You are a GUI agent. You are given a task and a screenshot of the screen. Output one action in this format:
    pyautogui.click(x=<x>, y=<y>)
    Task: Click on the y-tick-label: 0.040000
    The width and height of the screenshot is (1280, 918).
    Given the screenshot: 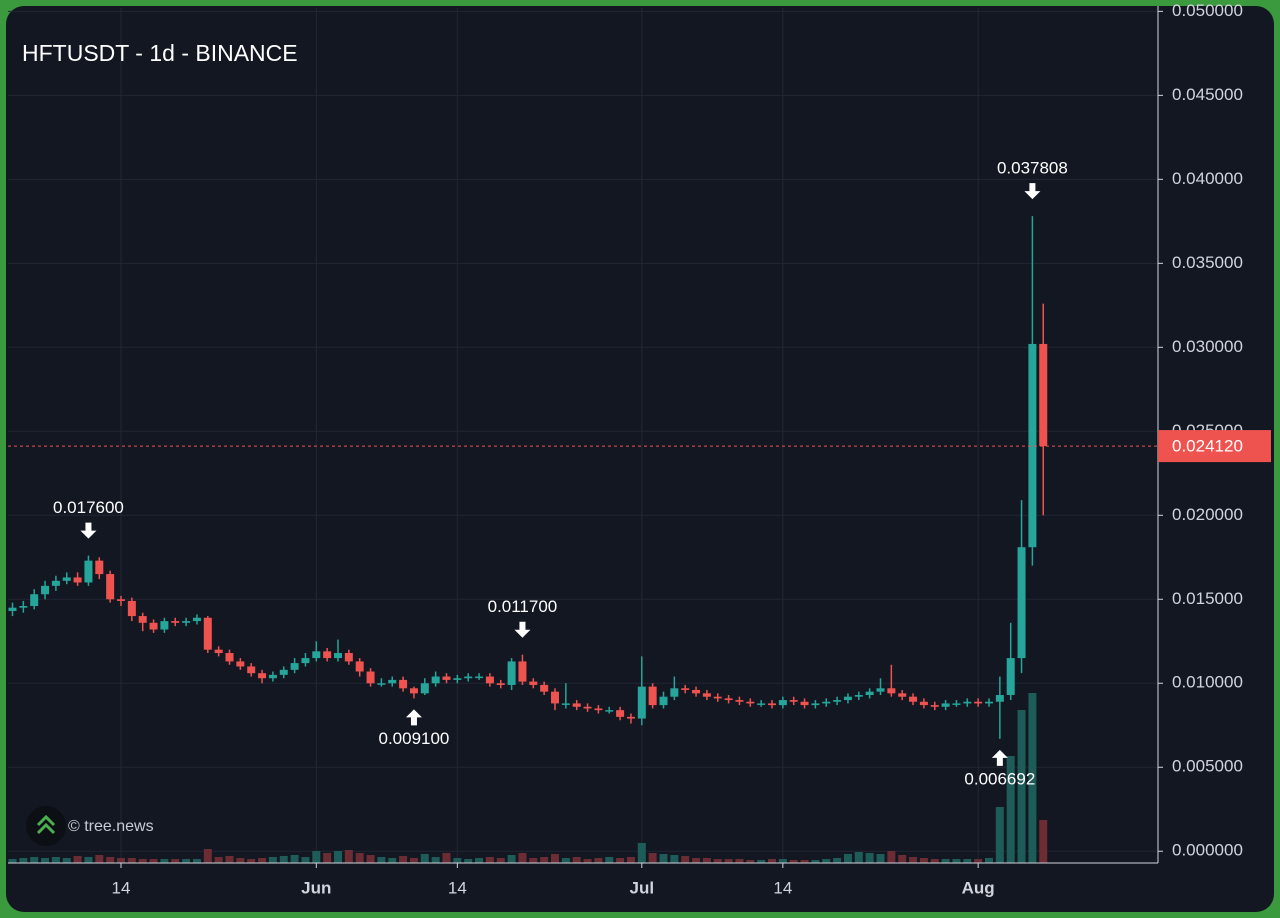 What is the action you would take?
    pyautogui.click(x=1207, y=178)
    